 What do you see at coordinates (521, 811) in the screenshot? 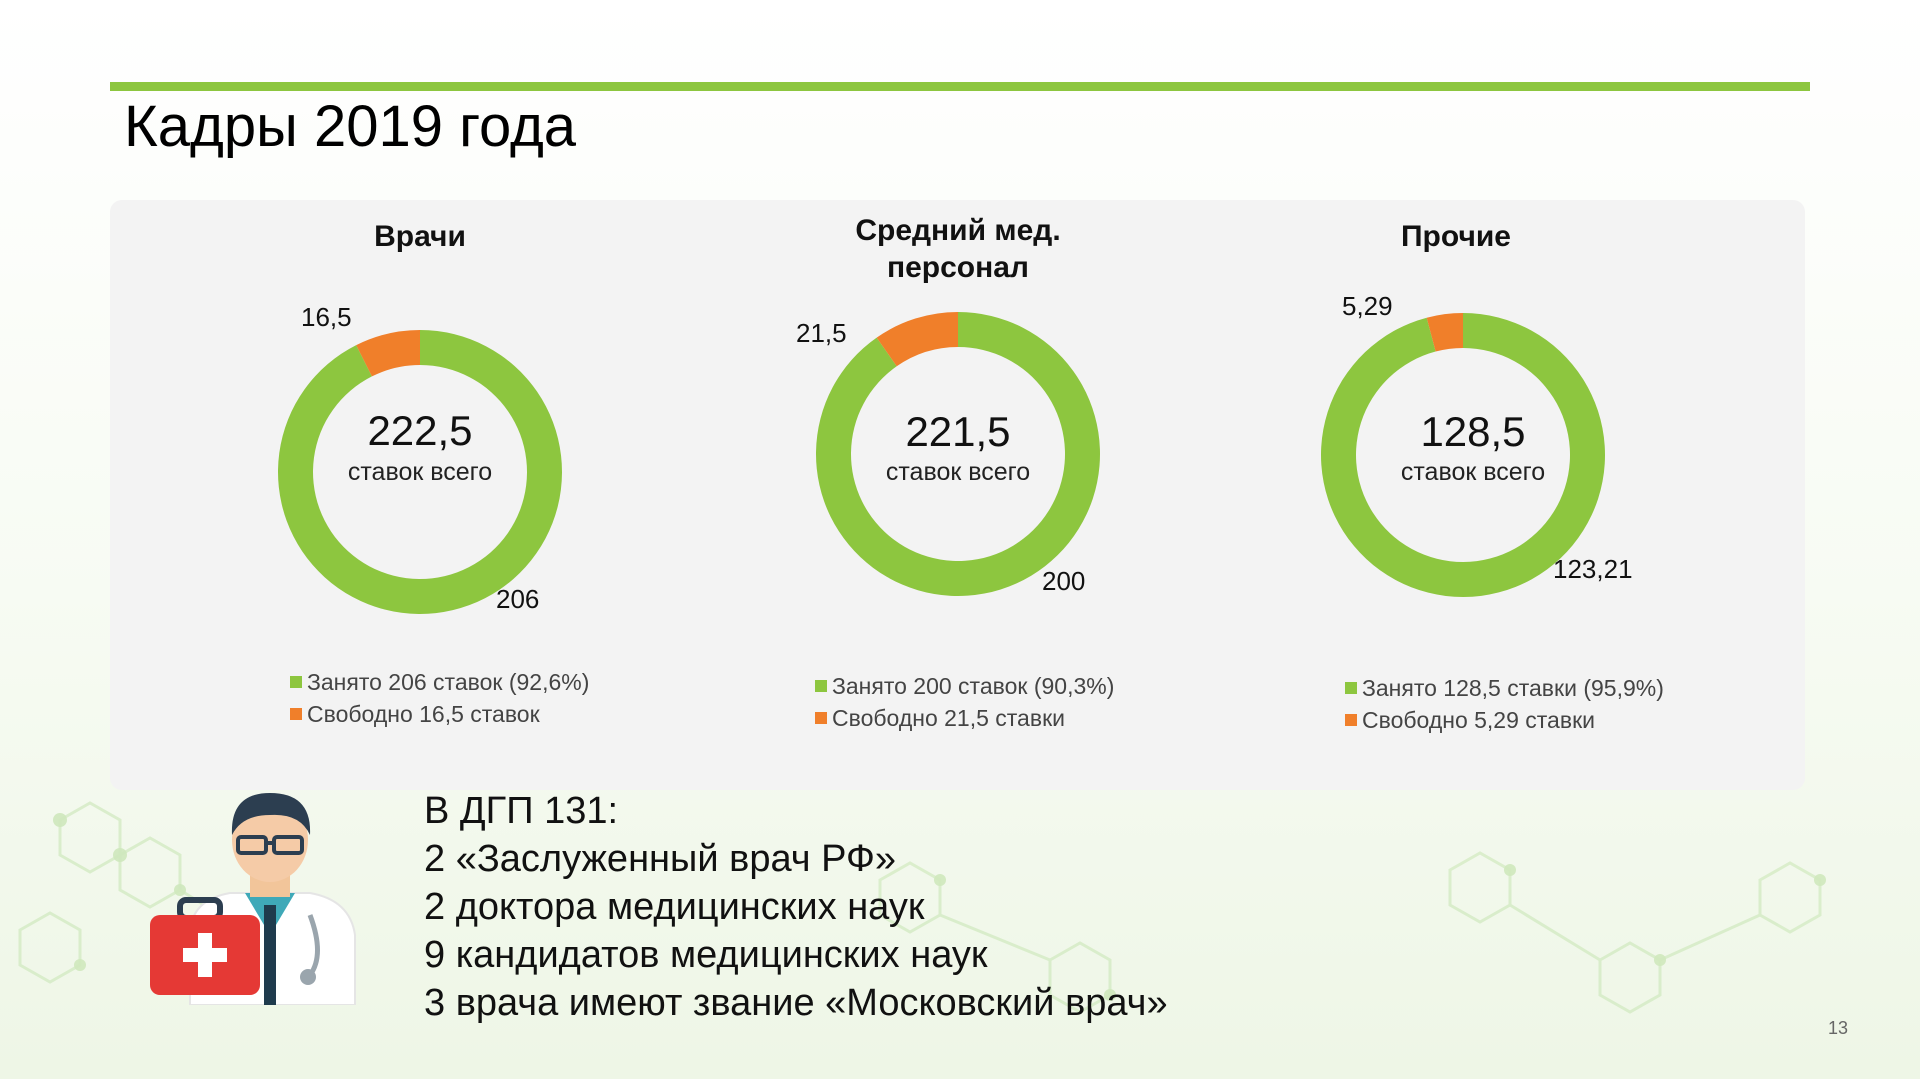
I see `stats-heading: В ДГП 131:` at bounding box center [521, 811].